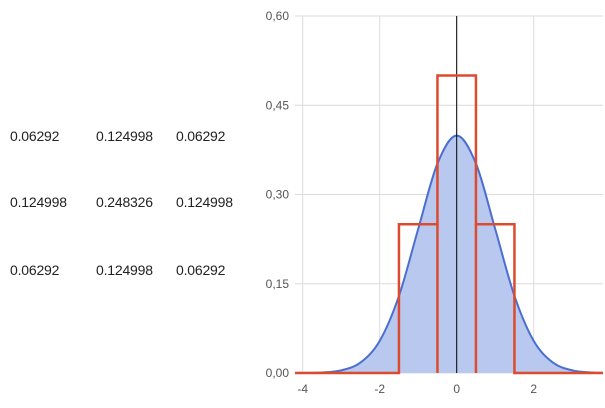  Describe the element at coordinates (278, 195) in the screenshot. I see `y-tick-label: 0,30` at that location.